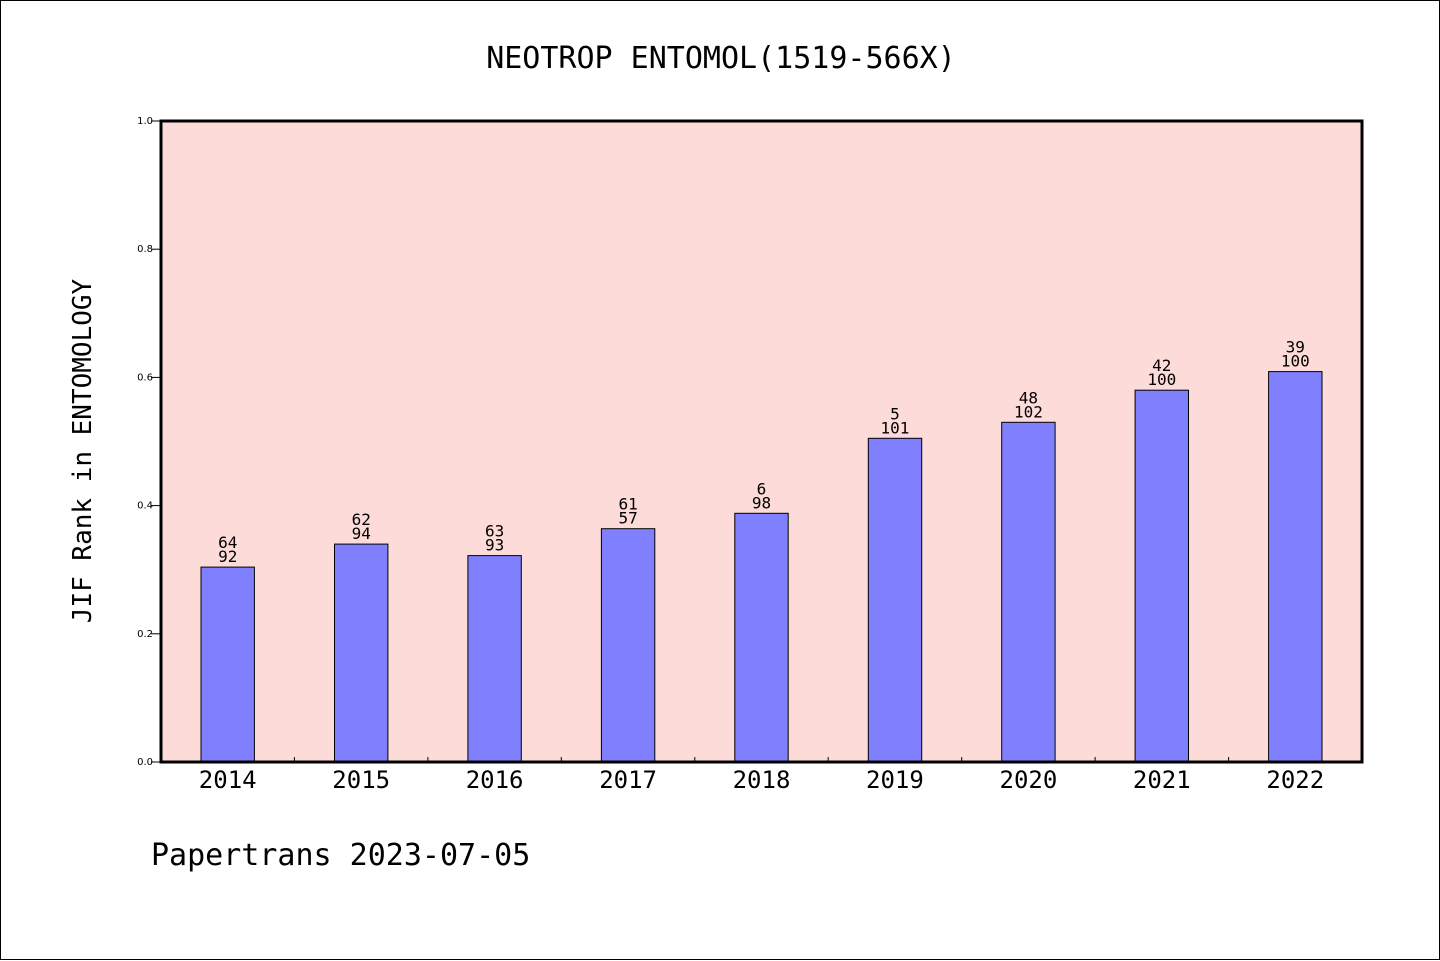 This screenshot has height=961, width=1440. What do you see at coordinates (145, 762) in the screenshot?
I see `y-tick-label: 0.0` at bounding box center [145, 762].